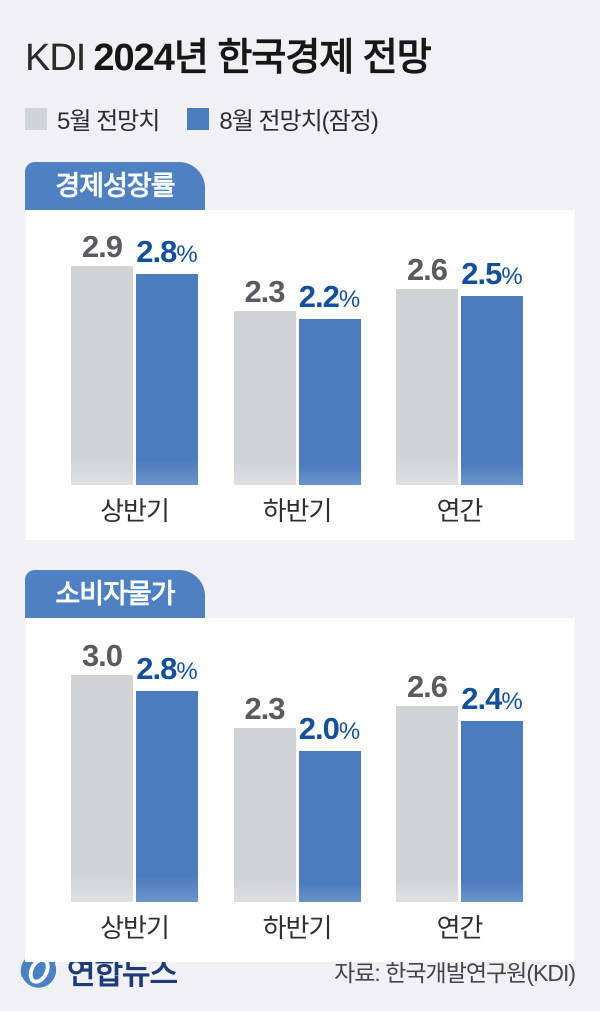 Image resolution: width=600 pixels, height=1011 pixels. I want to click on bar-column-may: 2.9, so click(102, 347).